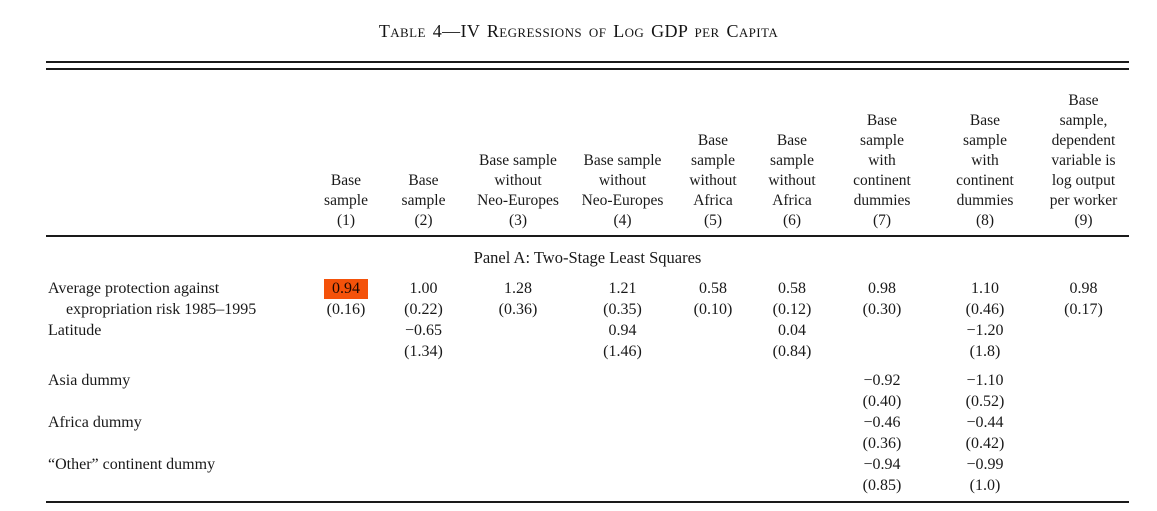  I want to click on column-number: (9), so click(1083, 220).